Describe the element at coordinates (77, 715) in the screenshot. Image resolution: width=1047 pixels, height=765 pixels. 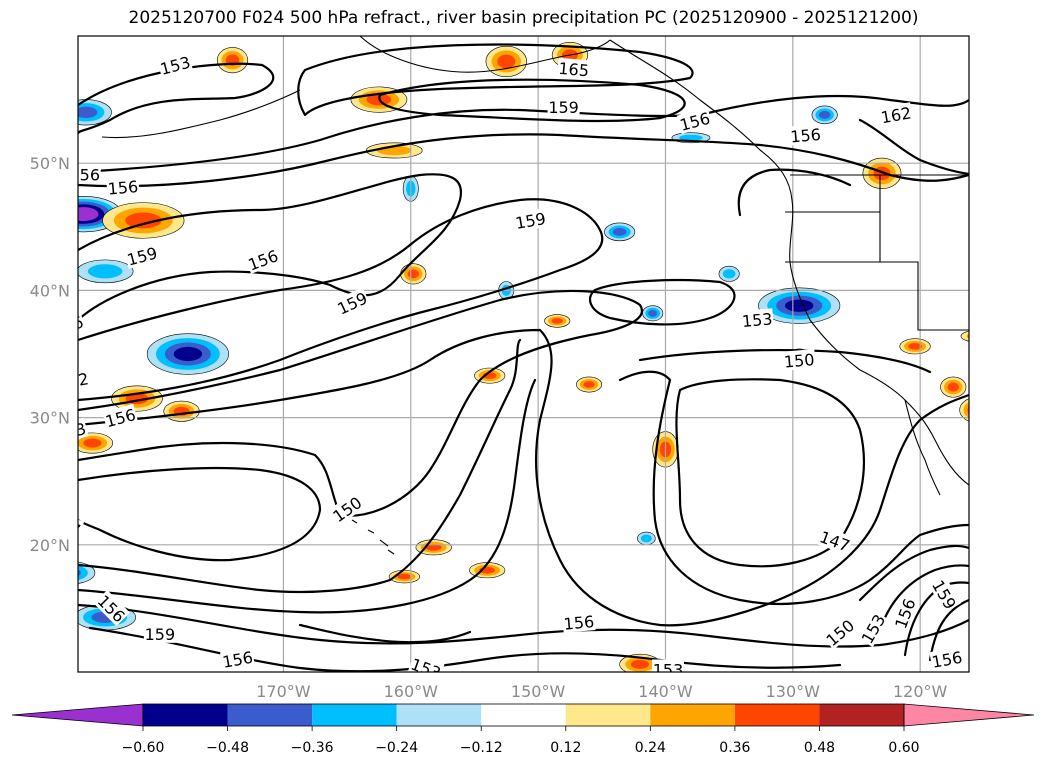
I see `colorbar-extend-low` at that location.